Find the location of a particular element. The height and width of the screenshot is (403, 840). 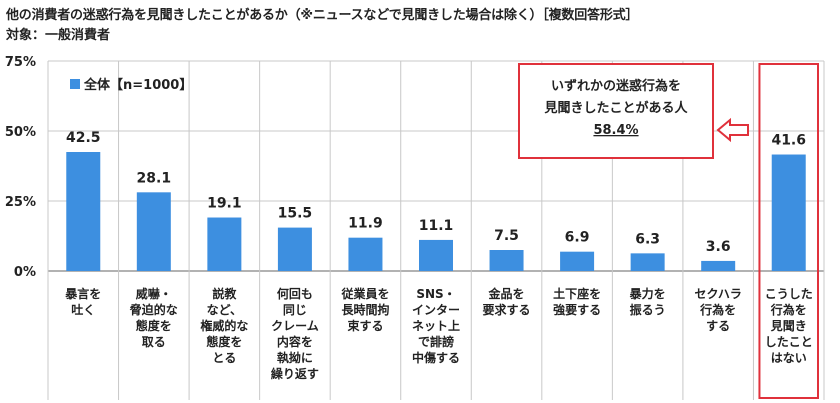

callout-line: 見聞きしたことがある人 is located at coordinates (615, 108).